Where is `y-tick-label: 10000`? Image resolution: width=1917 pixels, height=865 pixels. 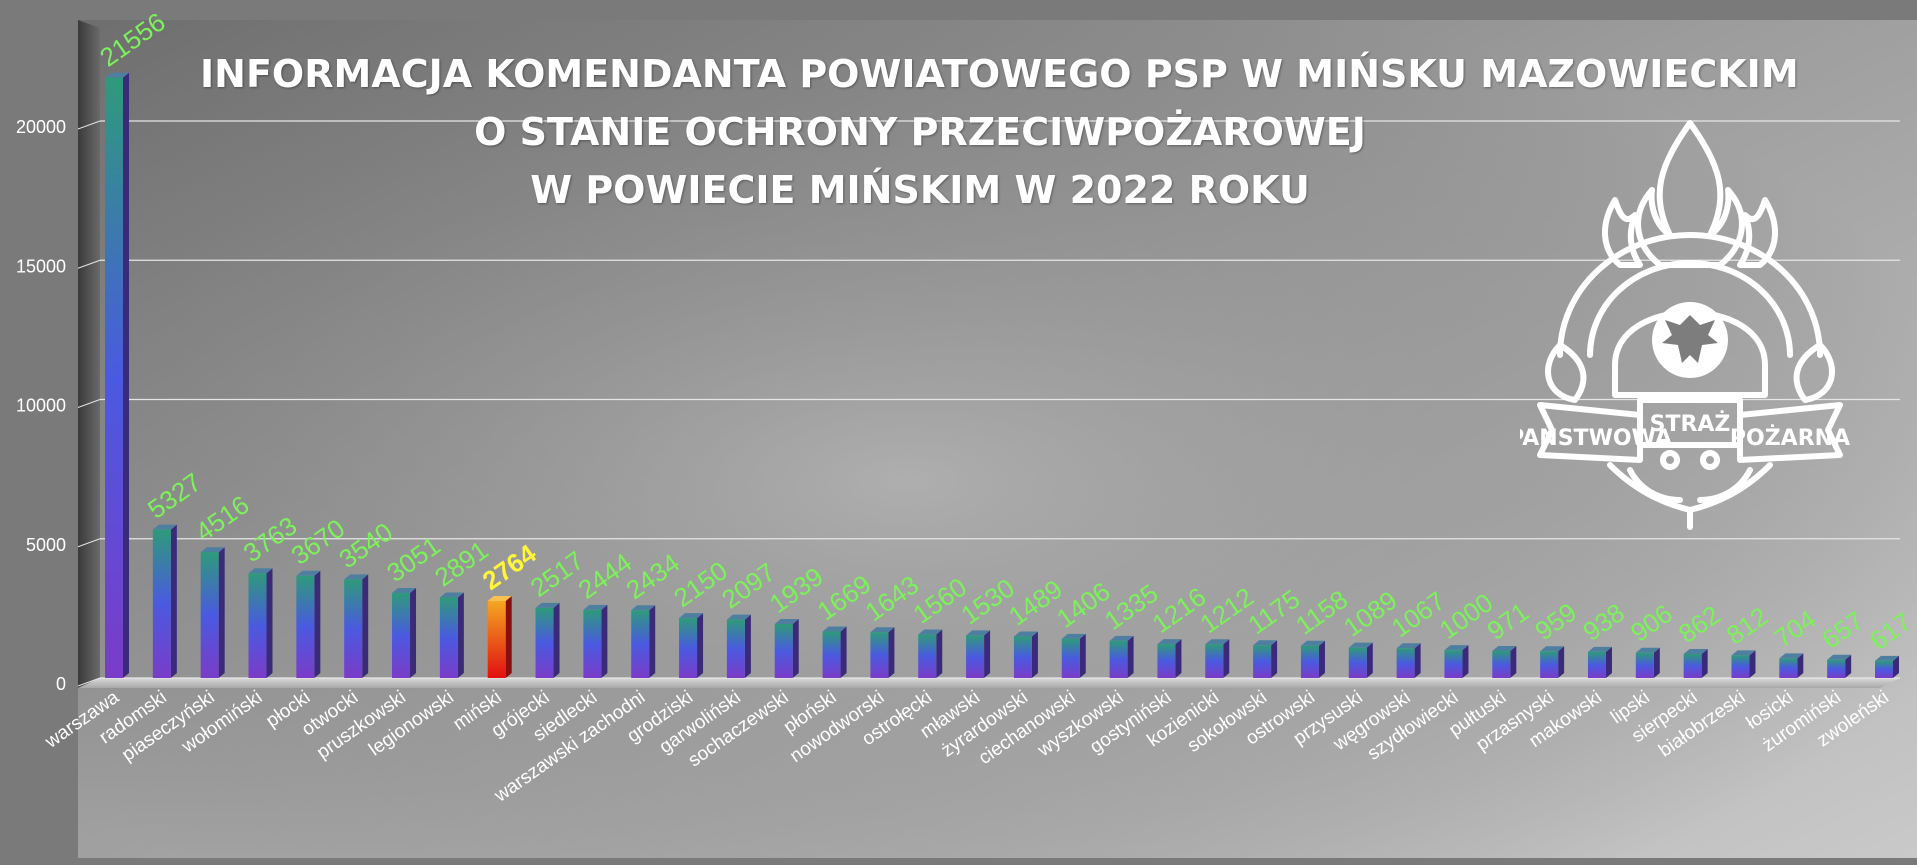 y-tick-label: 10000 is located at coordinates (41, 406).